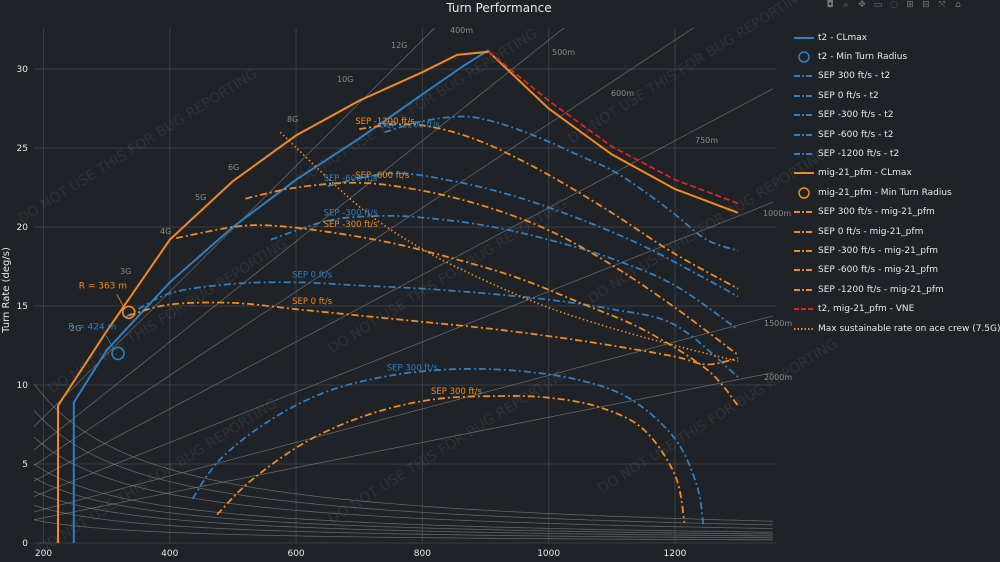 This screenshot has width=1000, height=562. Describe the element at coordinates (871, 231) in the screenshot. I see `legend-label: SEP 0 ft/s - mig-21_pfm` at that location.